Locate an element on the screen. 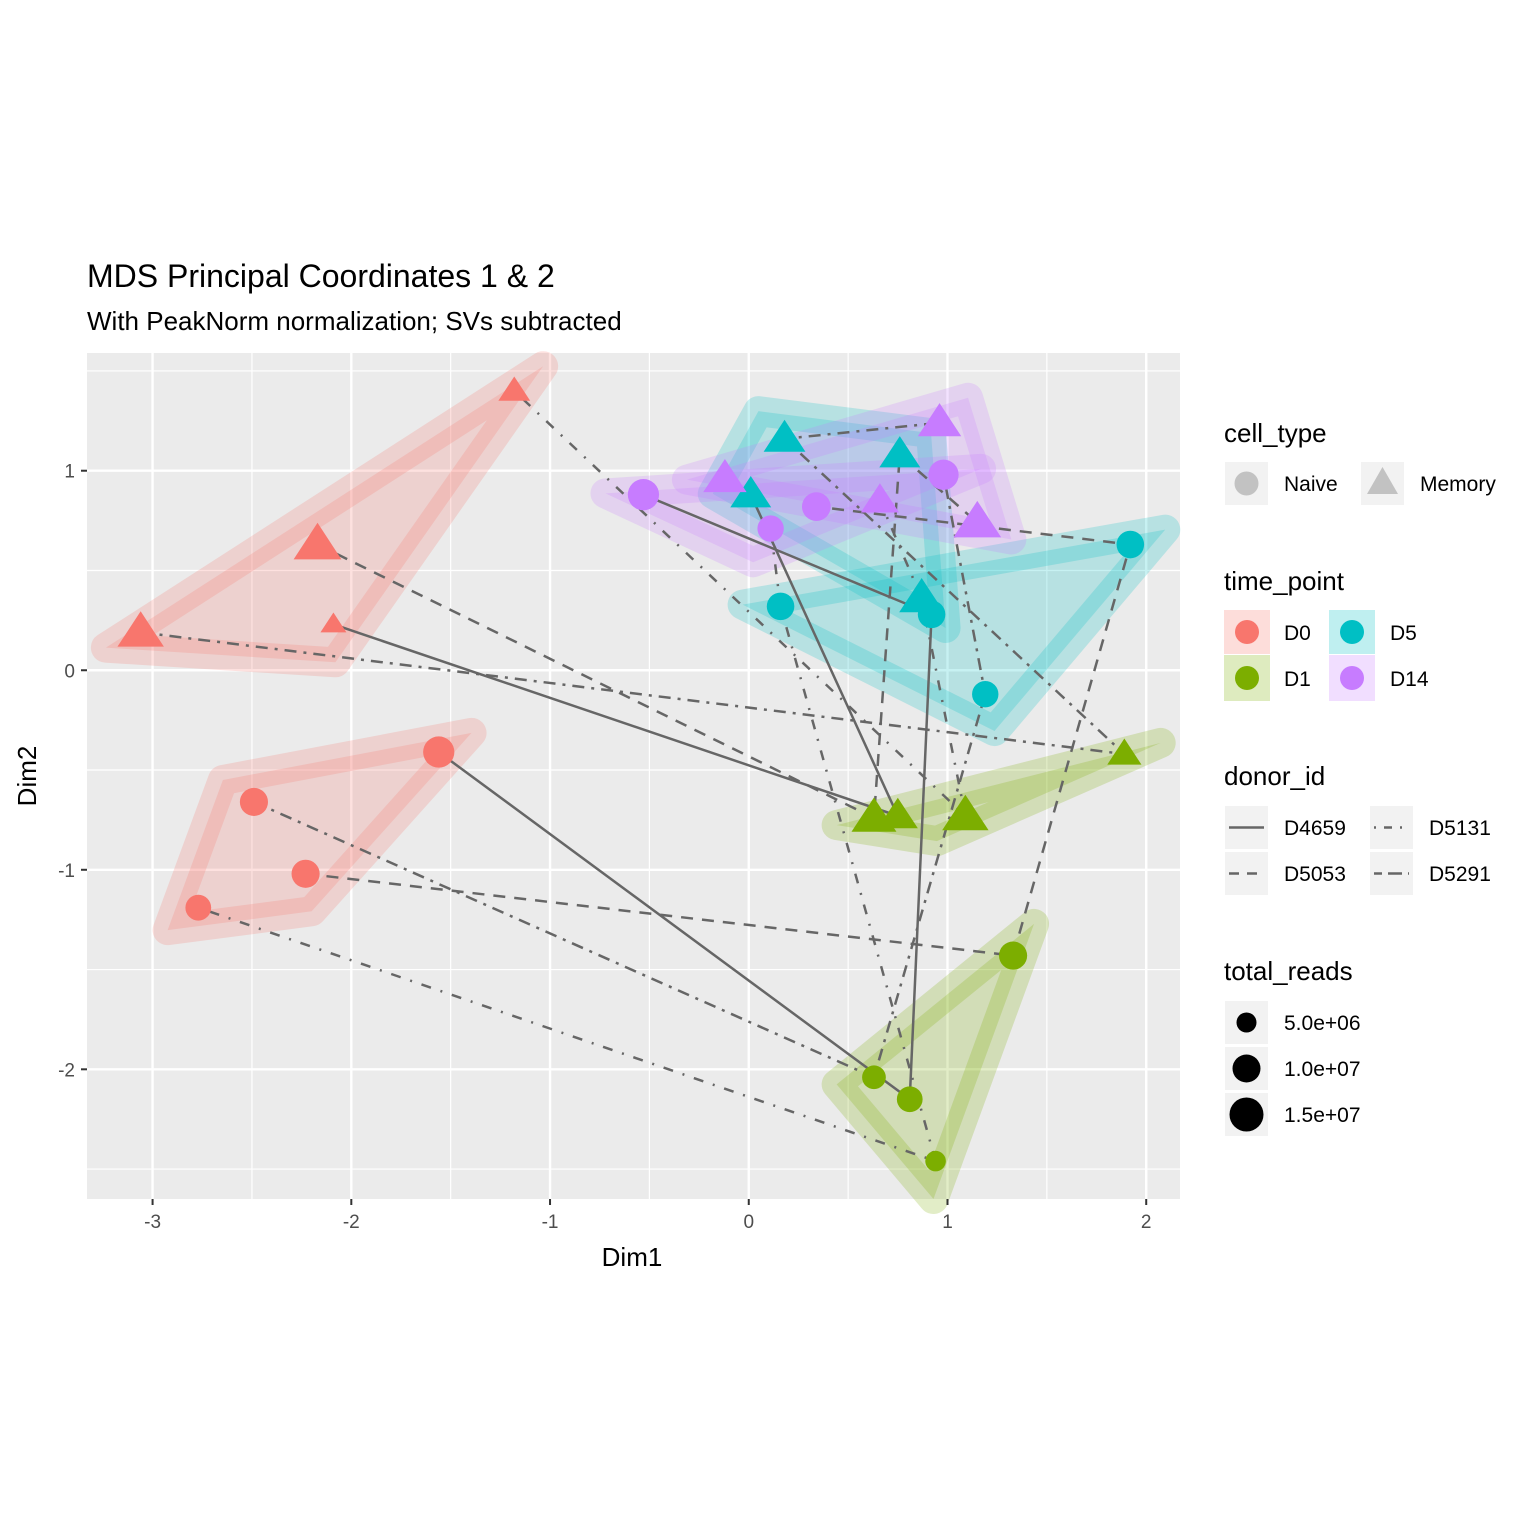  legend-label: D5291 is located at coordinates (1460, 874).